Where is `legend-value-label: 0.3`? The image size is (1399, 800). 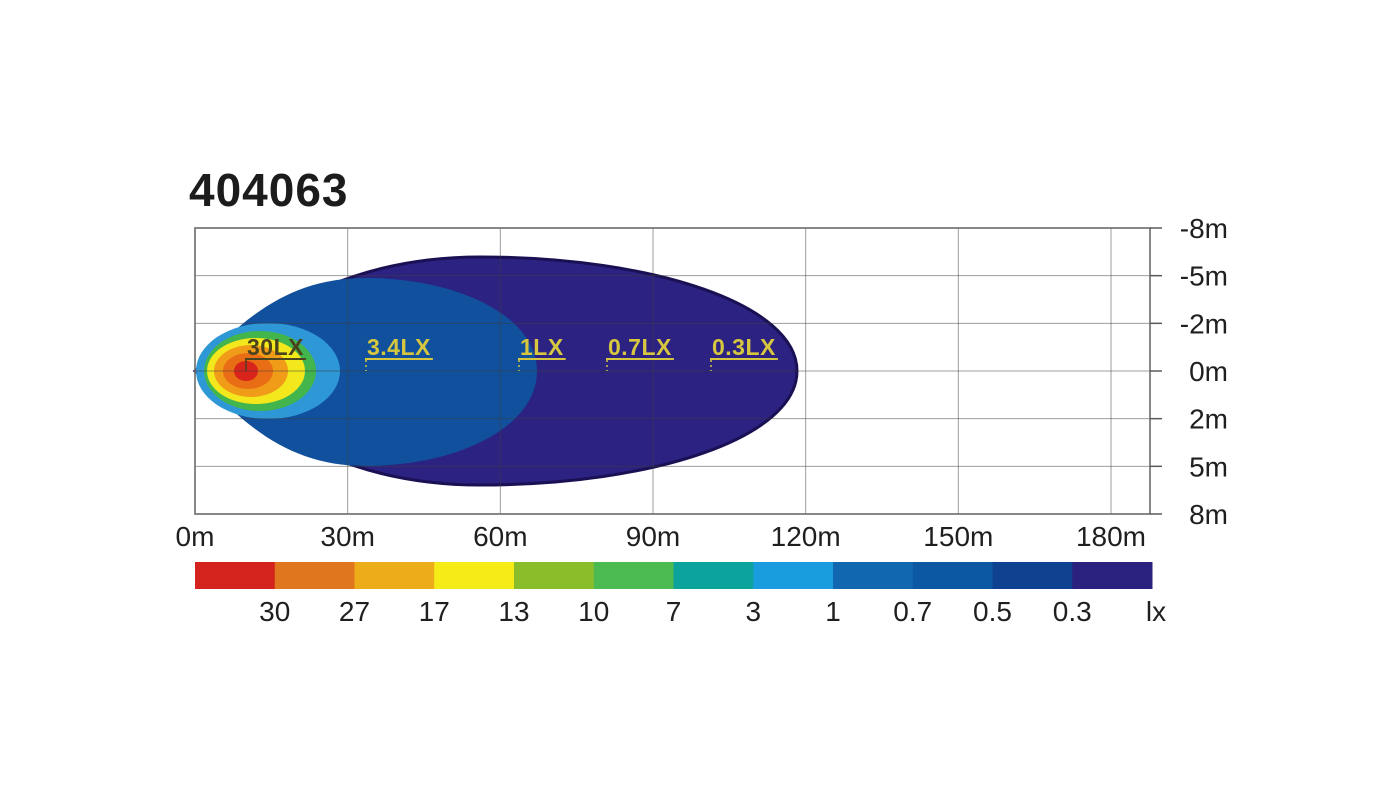
legend-value-label: 0.3 is located at coordinates (1072, 611).